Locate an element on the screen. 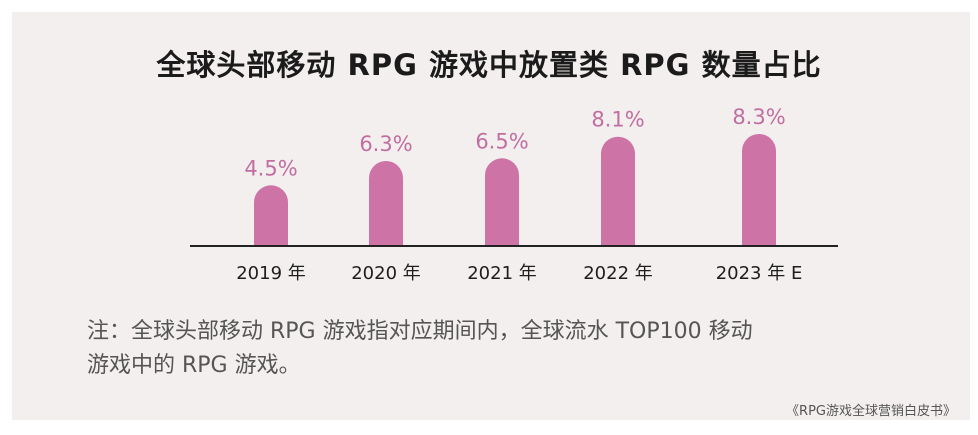 The width and height of the screenshot is (978, 435). data-label: 8.1% is located at coordinates (617, 120).